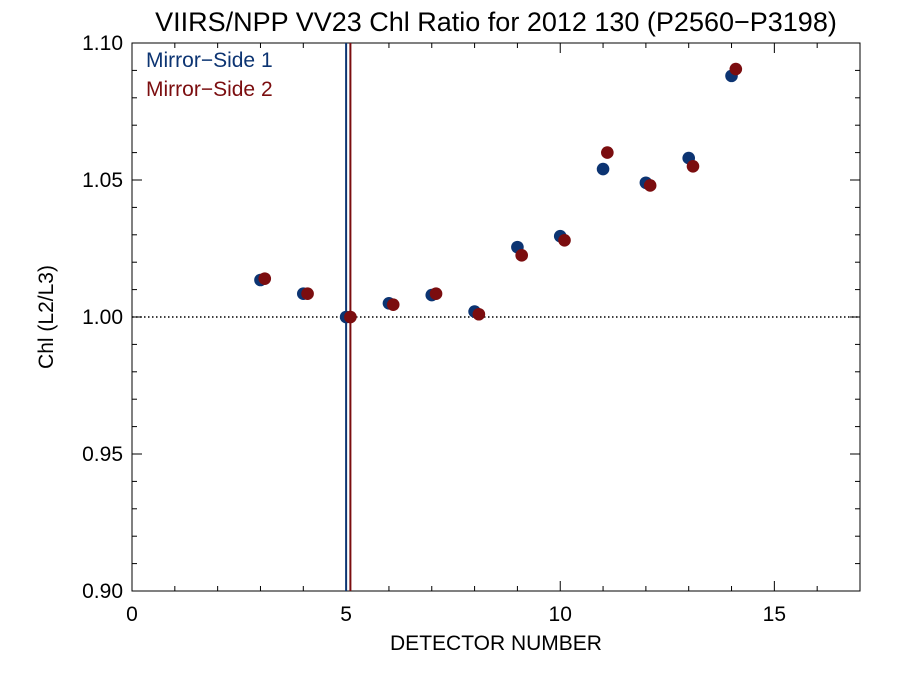  Describe the element at coordinates (132, 614) in the screenshot. I see `x-tick-label: 0` at that location.